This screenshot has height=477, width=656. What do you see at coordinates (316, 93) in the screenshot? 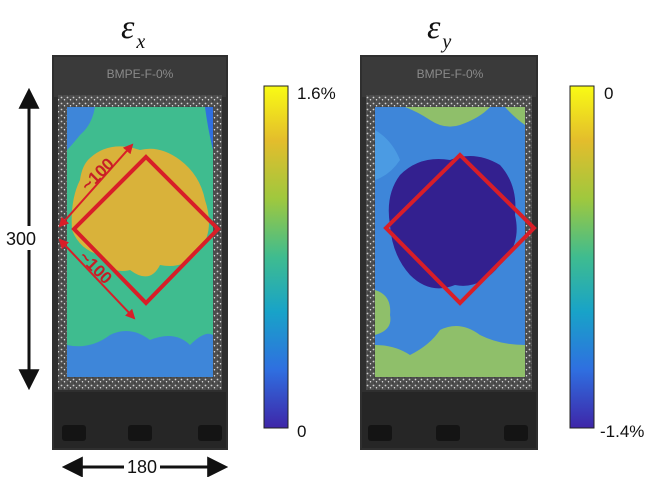
I see `colorbar-x-max-label: 1.6%` at bounding box center [316, 93].